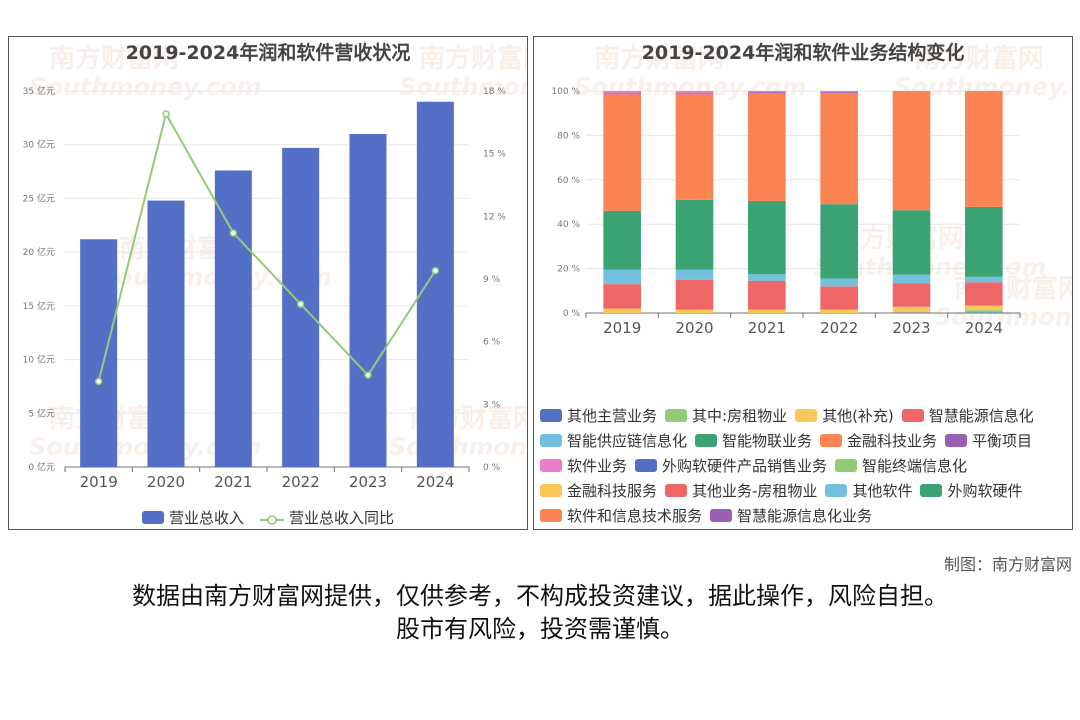  I want to click on legend-item: 其他业务-房租物业, so click(741, 490).